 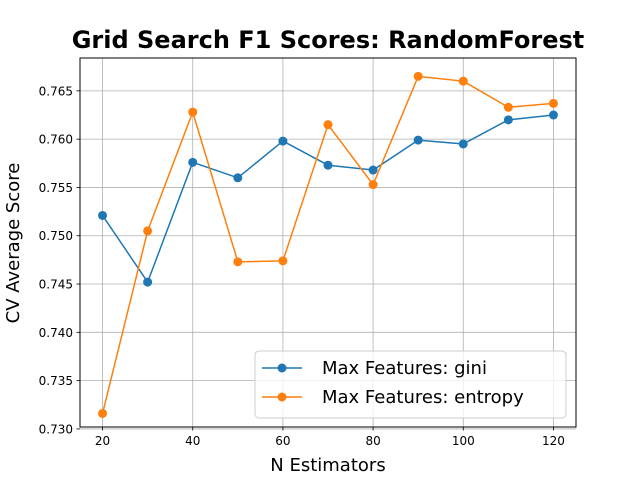 I want to click on y-tick-label: 0.730, so click(x=56, y=429).